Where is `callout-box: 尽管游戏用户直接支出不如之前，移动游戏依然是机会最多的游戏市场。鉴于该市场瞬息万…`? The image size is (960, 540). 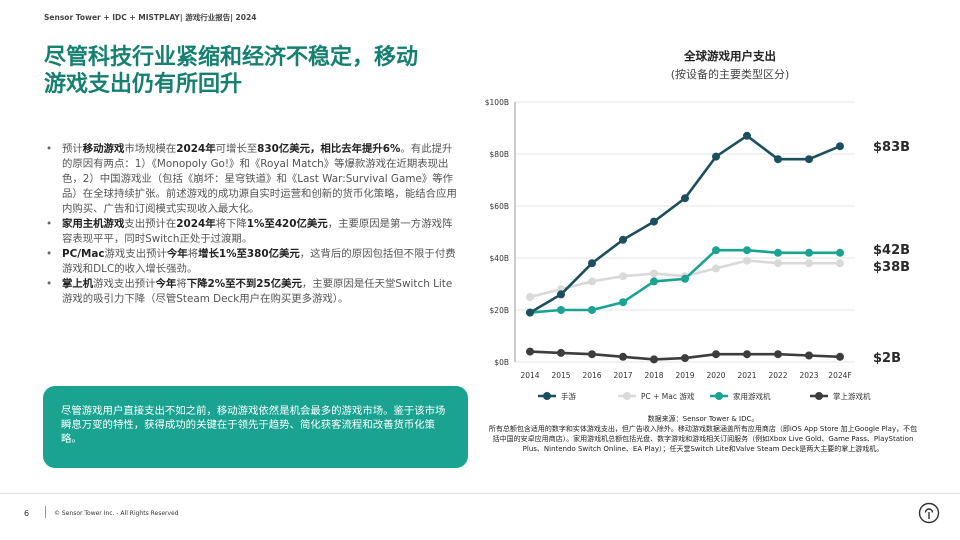
callout-box: 尽管游戏用户直接支出不如之前，移动游戏依然是机会最多的游戏市场。鉴于该市场瞬息万… is located at coordinates (255, 427).